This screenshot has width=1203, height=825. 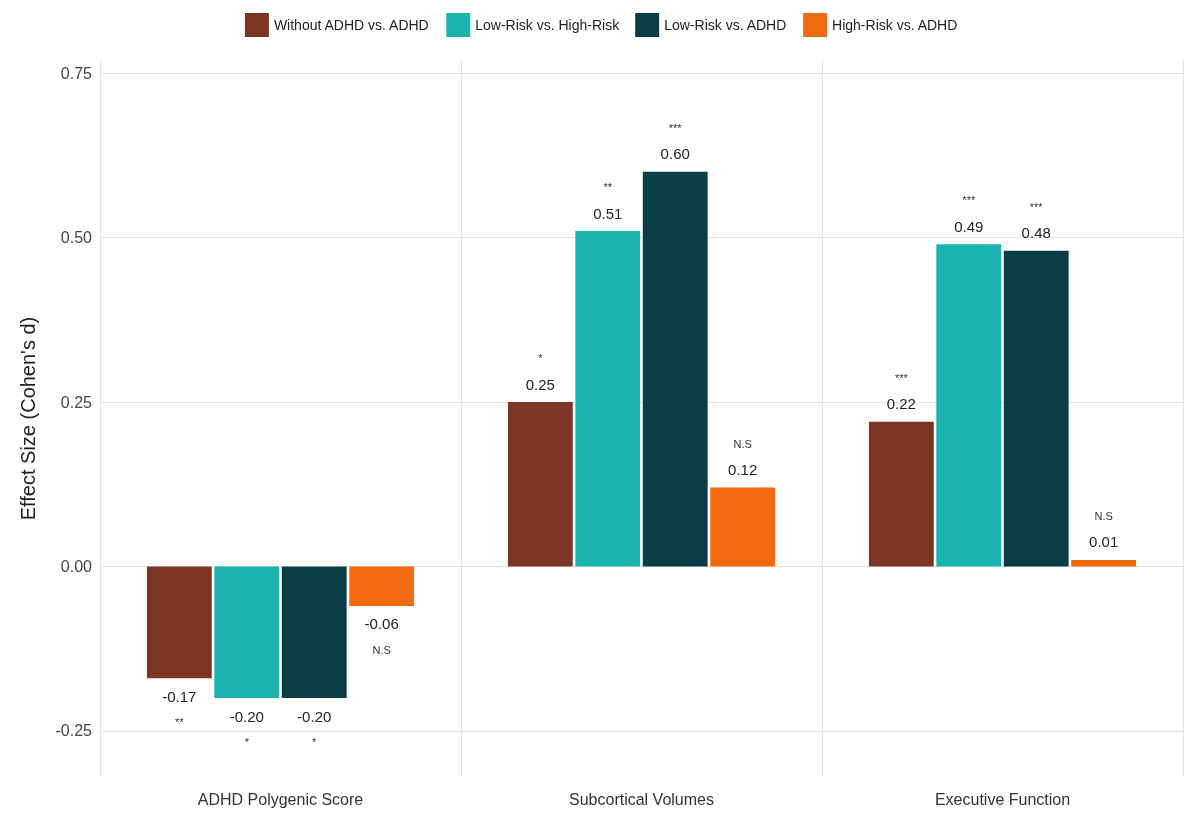 I want to click on data-label: 0.01, so click(x=1104, y=542).